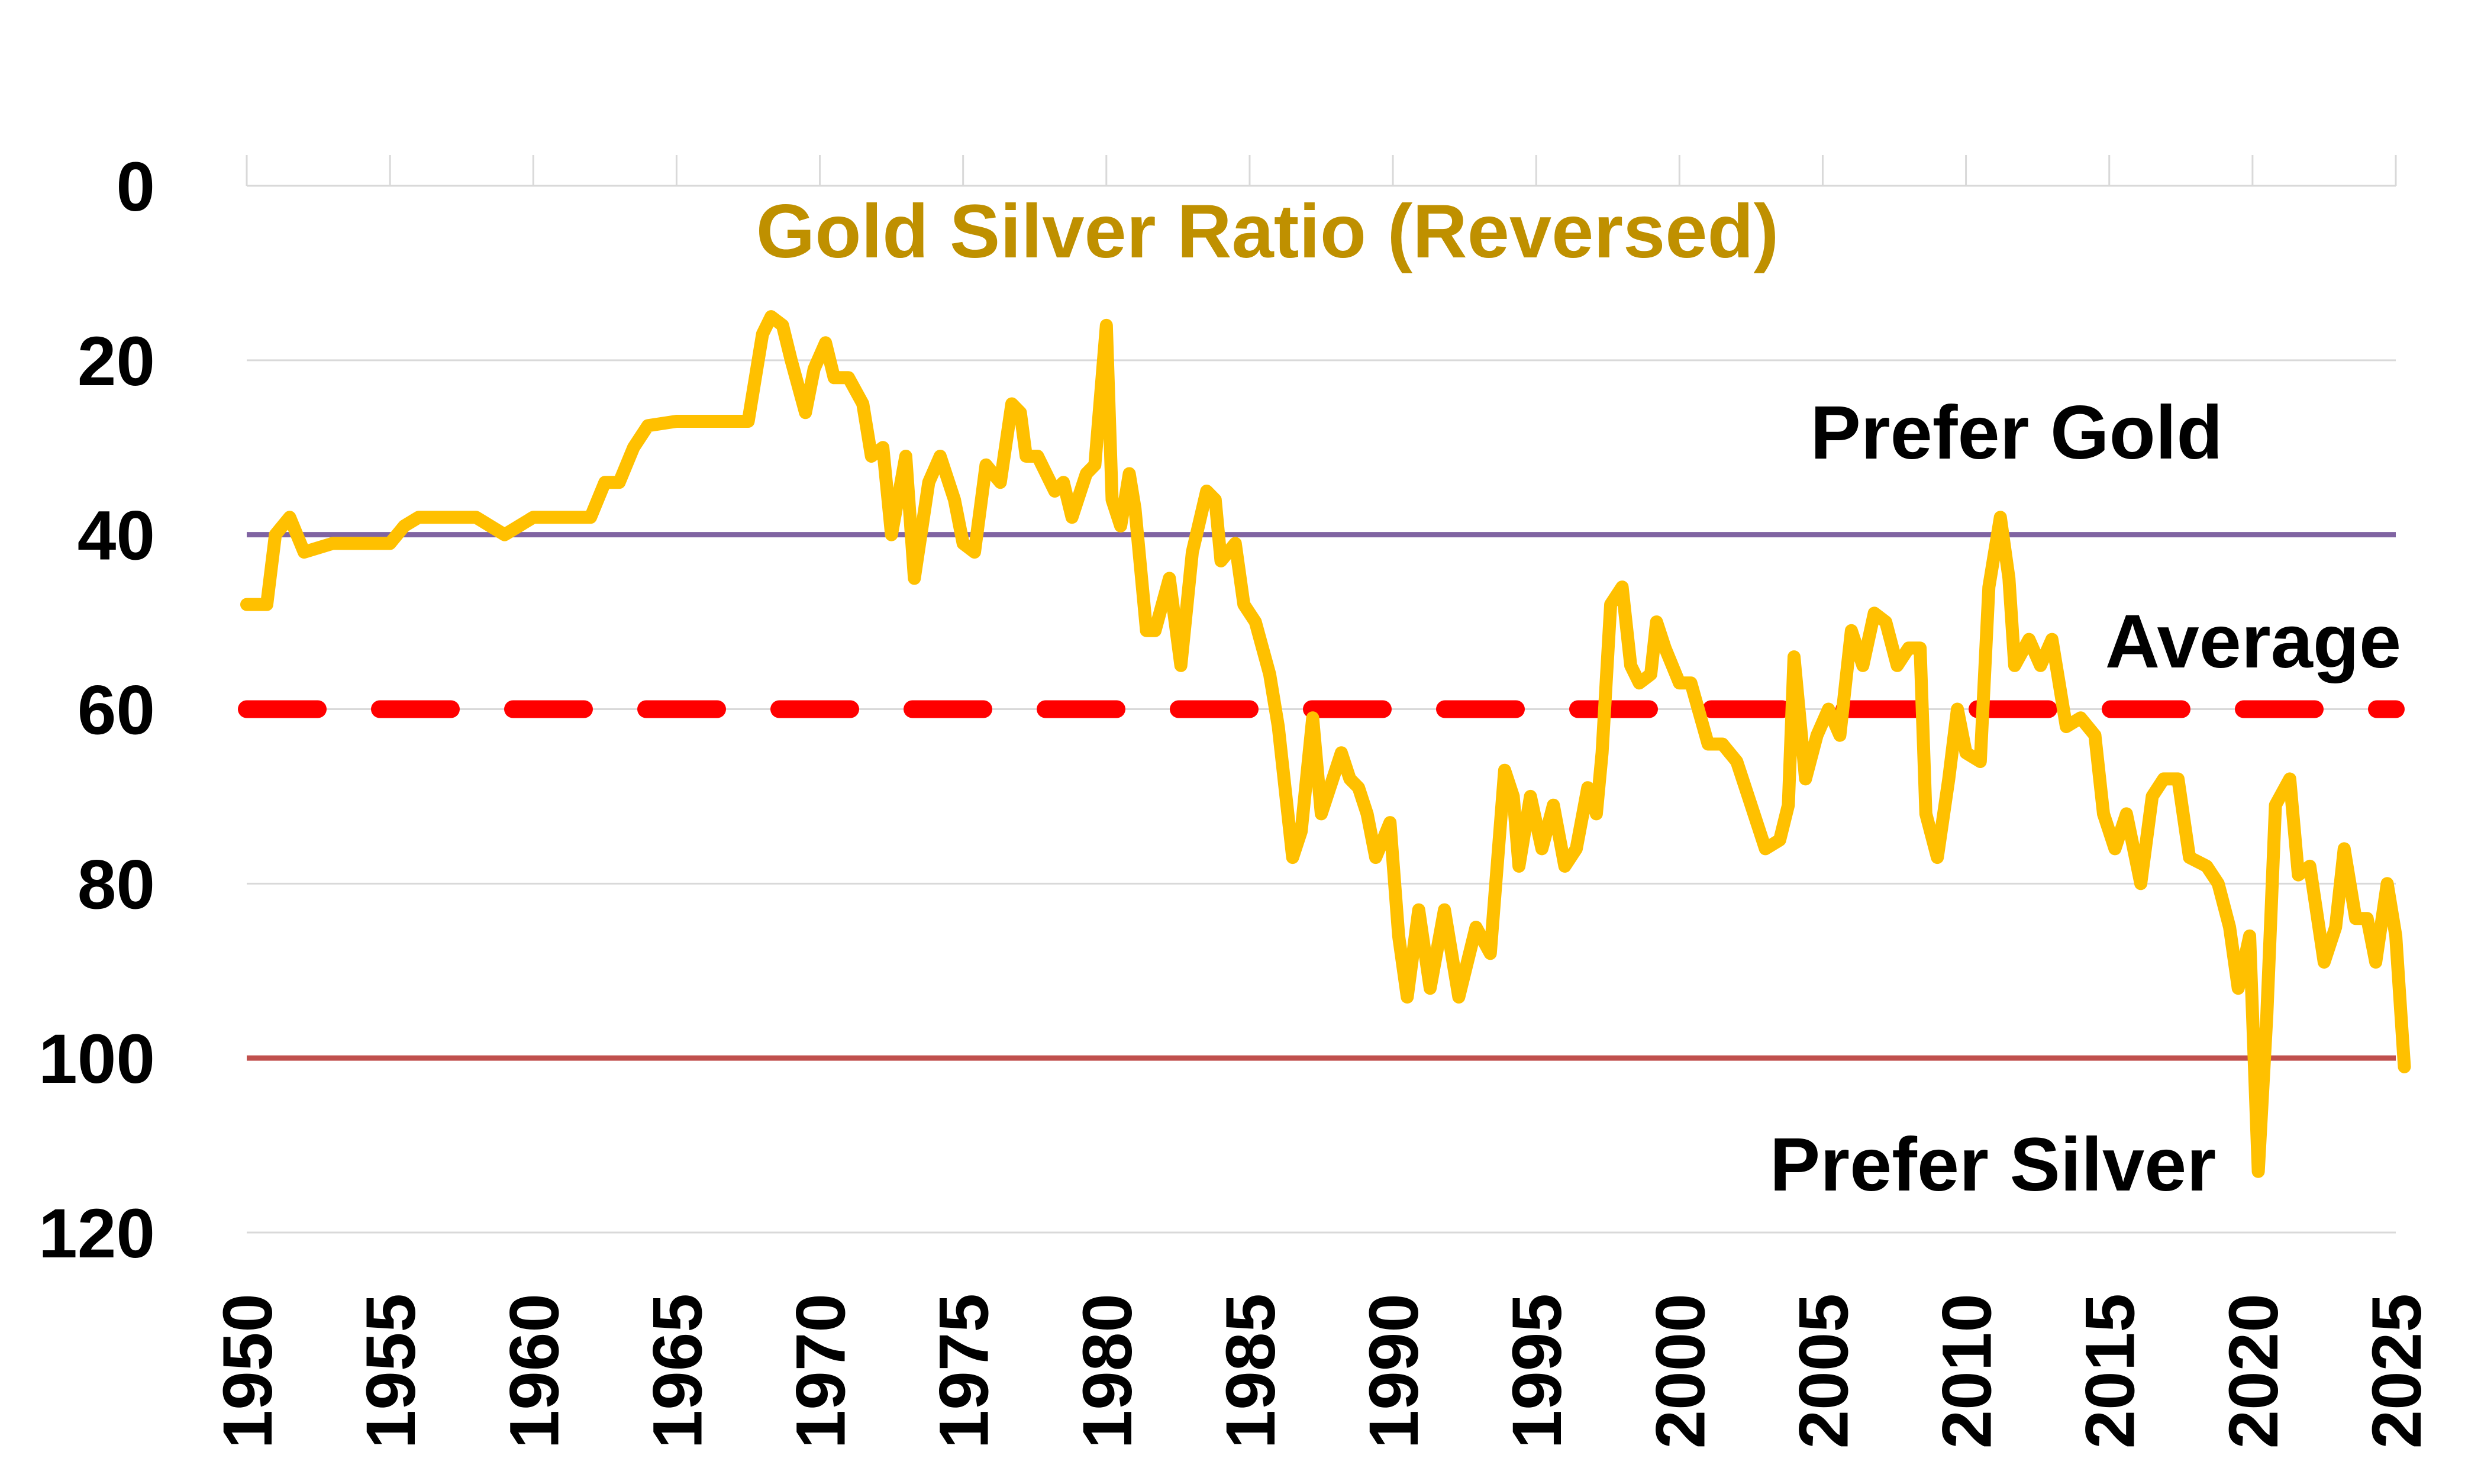 Image resolution: width=2481 pixels, height=1484 pixels. I want to click on x-tick-label: 1975, so click(964, 1371).